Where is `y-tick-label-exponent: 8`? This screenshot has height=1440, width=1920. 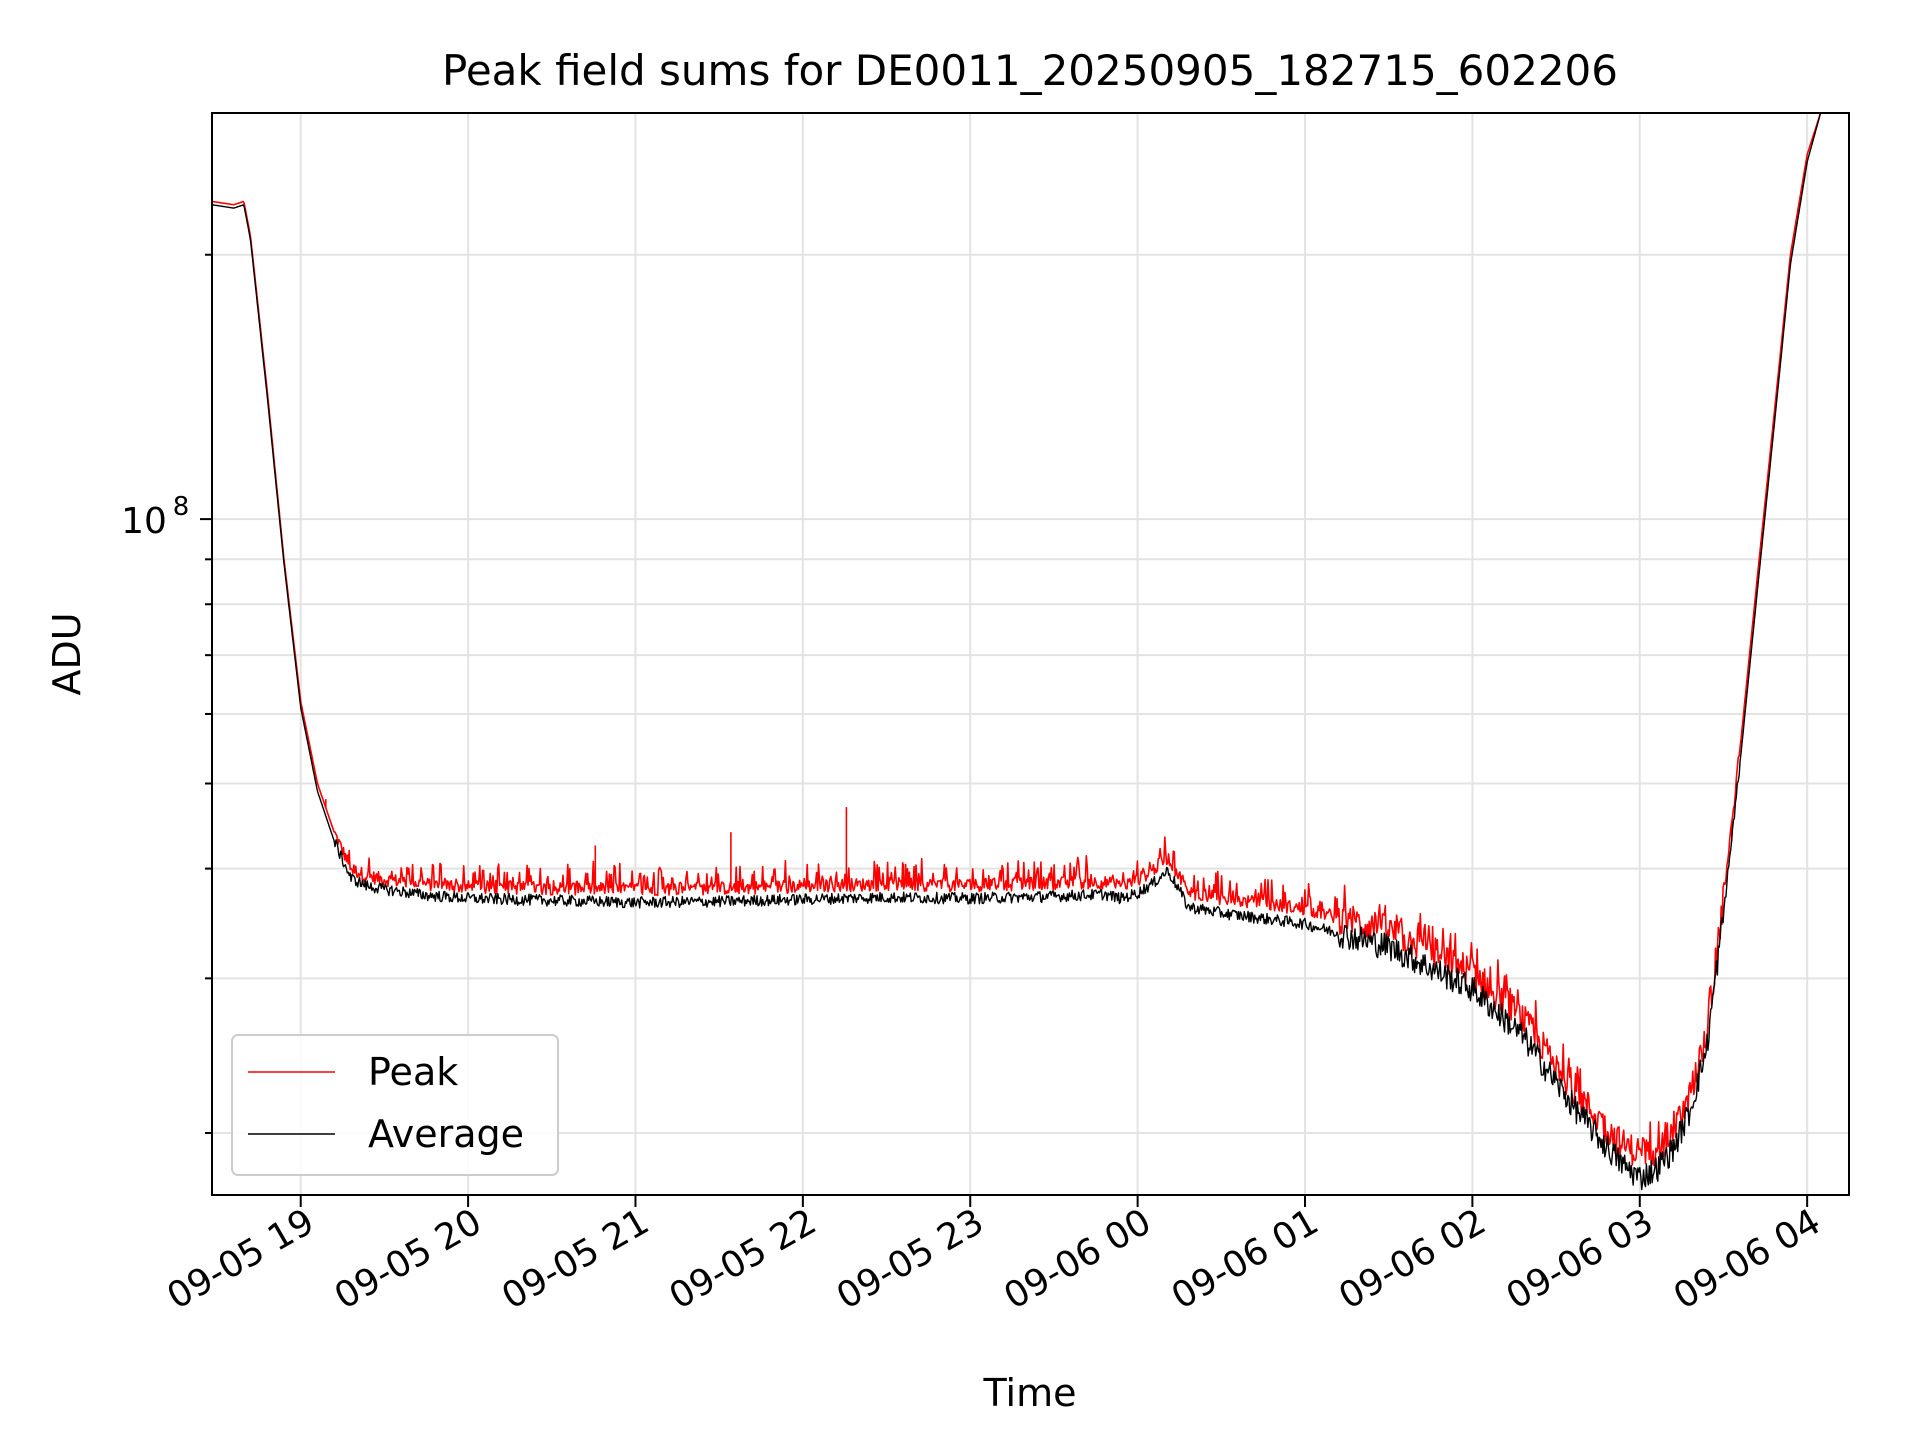
y-tick-label-exponent: 8 is located at coordinates (181, 507).